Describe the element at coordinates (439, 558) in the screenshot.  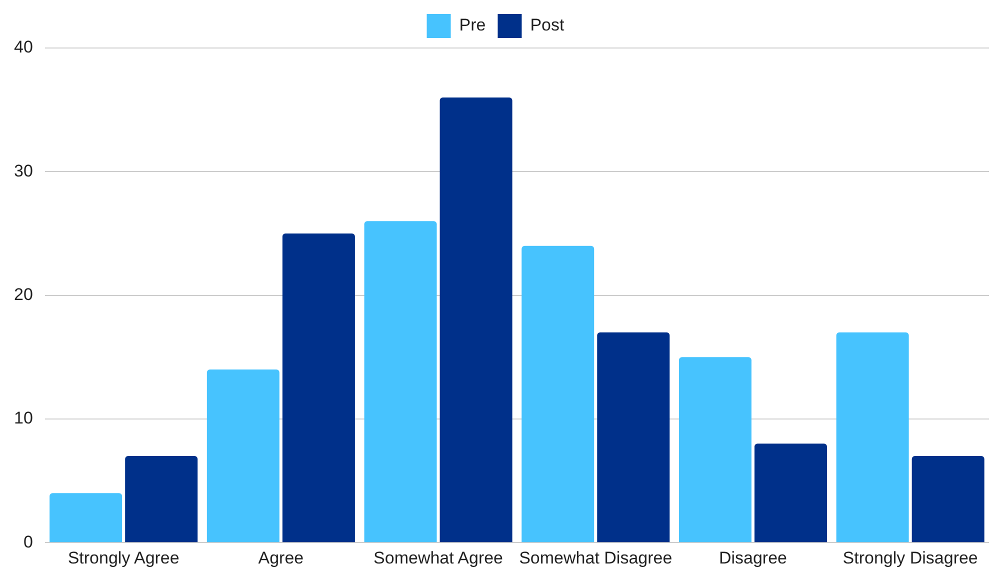
I see `x-tick-label: Somewhat Agree` at that location.